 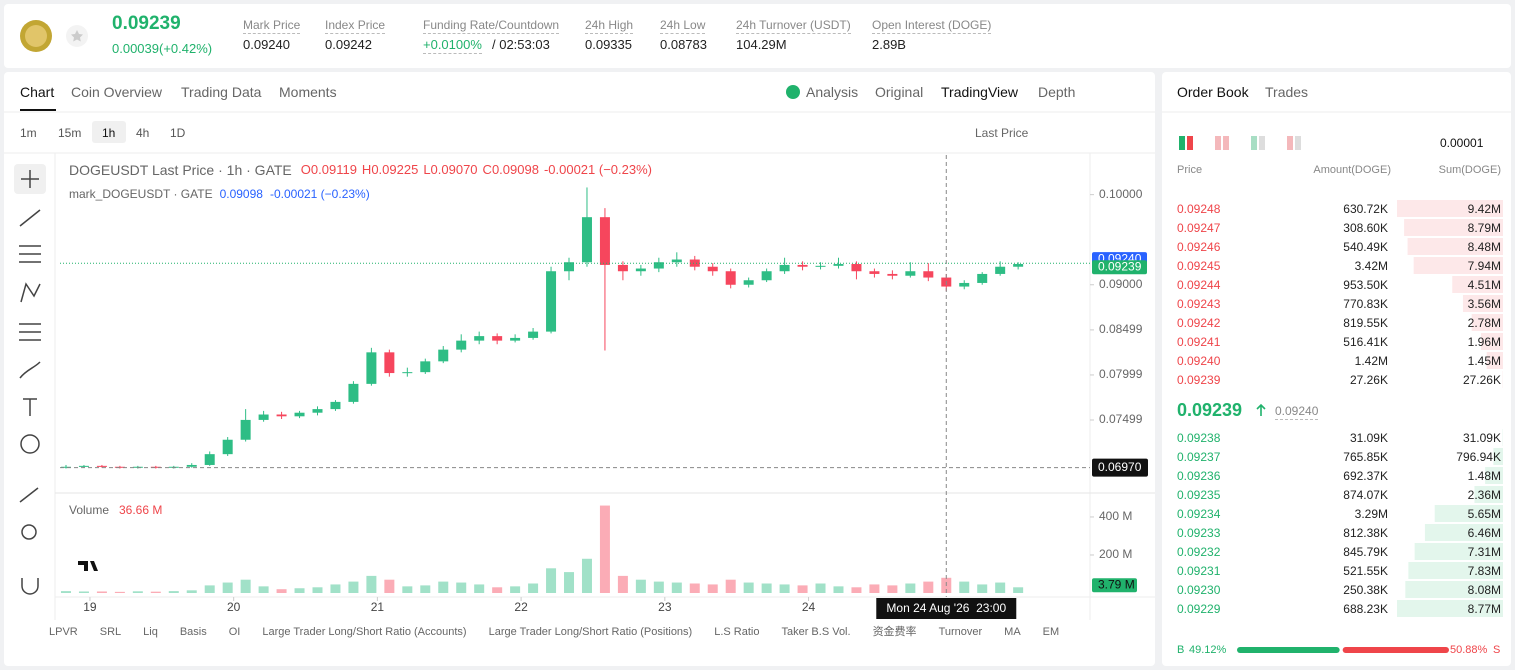 What do you see at coordinates (1050, 632) in the screenshot?
I see `indicator: EMA` at bounding box center [1050, 632].